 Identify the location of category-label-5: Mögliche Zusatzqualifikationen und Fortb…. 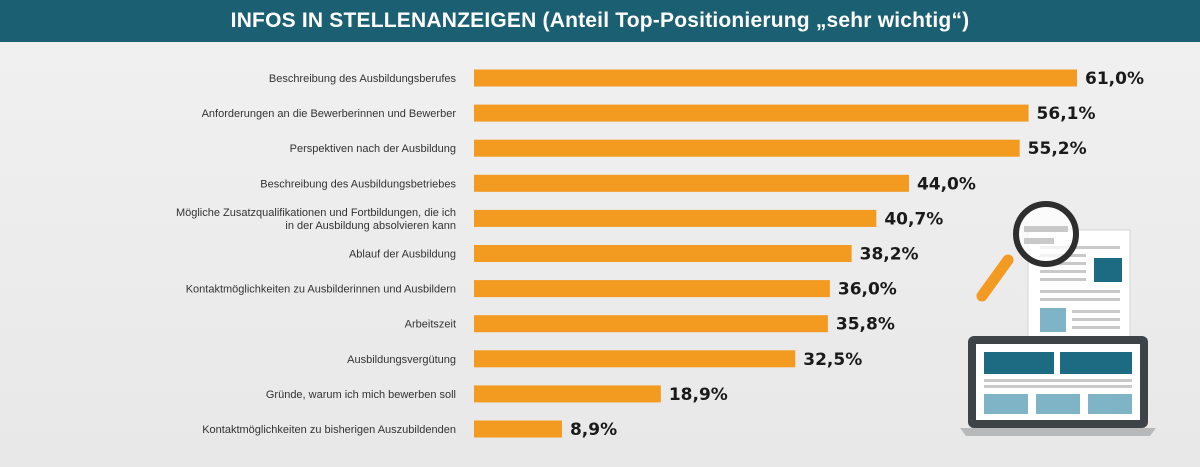
(316, 219).